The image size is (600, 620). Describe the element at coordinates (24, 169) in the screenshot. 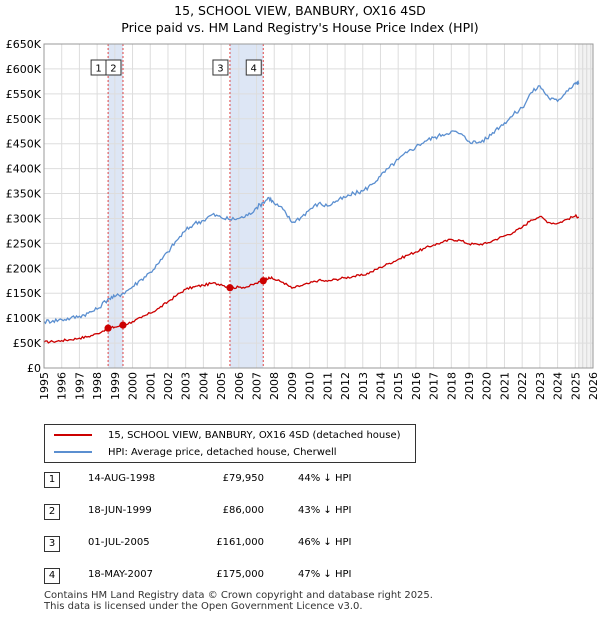

I see `y-tick-label: £400K` at that location.